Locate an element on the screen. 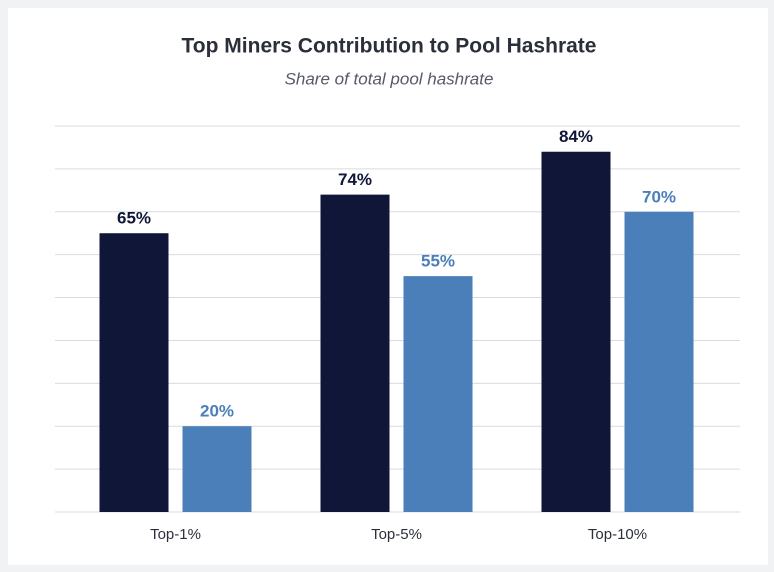  x-tick-label: Top-1% is located at coordinates (175, 534).